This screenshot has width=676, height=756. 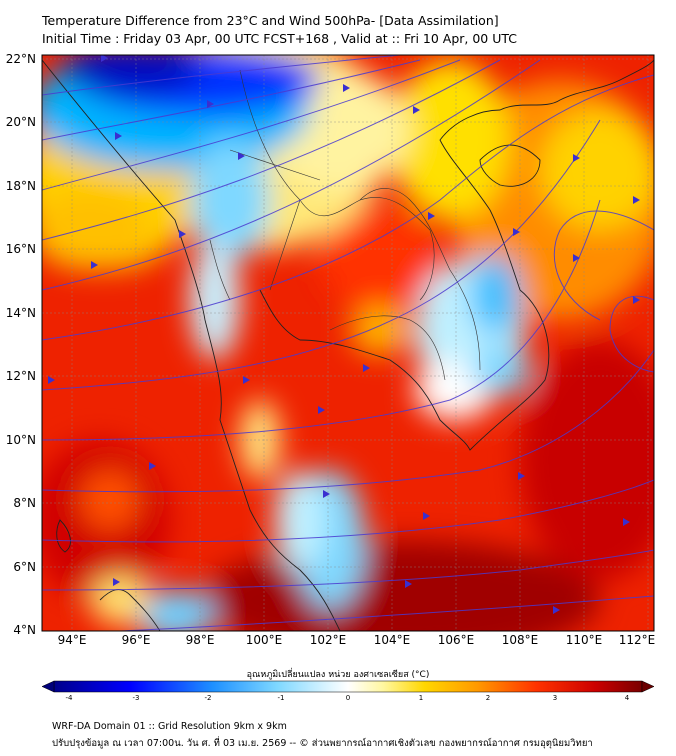 I want to click on colorbar-tick: -2, so click(x=208, y=698).